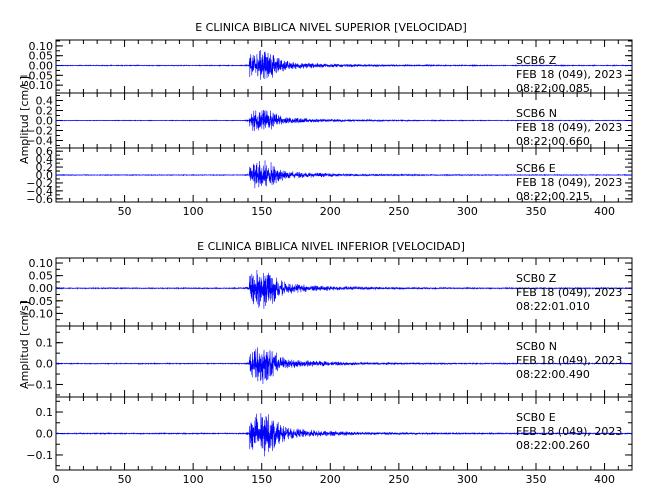 The image size is (650, 500). I want to click on panel-1-0-ytick-label: 0.00, so click(41, 288).